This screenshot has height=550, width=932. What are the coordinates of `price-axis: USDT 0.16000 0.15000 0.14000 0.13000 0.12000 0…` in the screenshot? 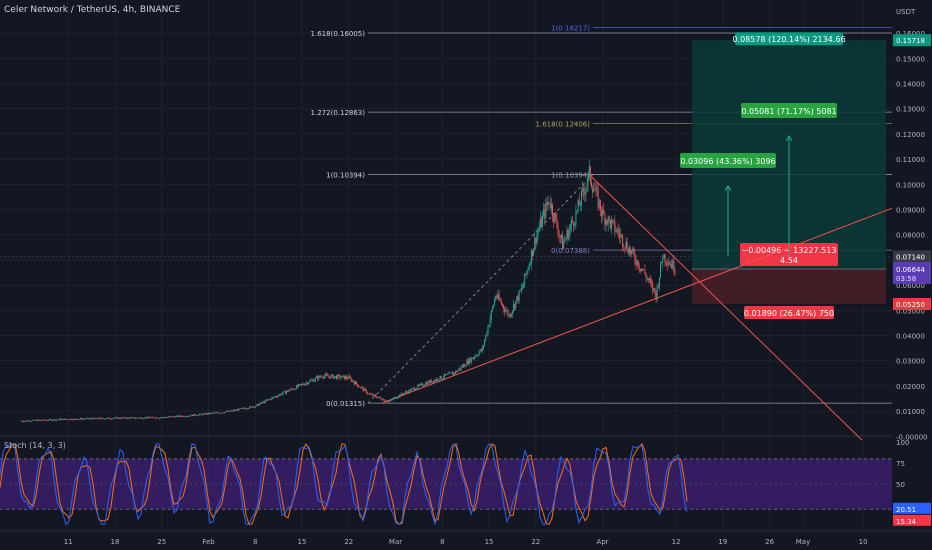 It's located at (912, 275).